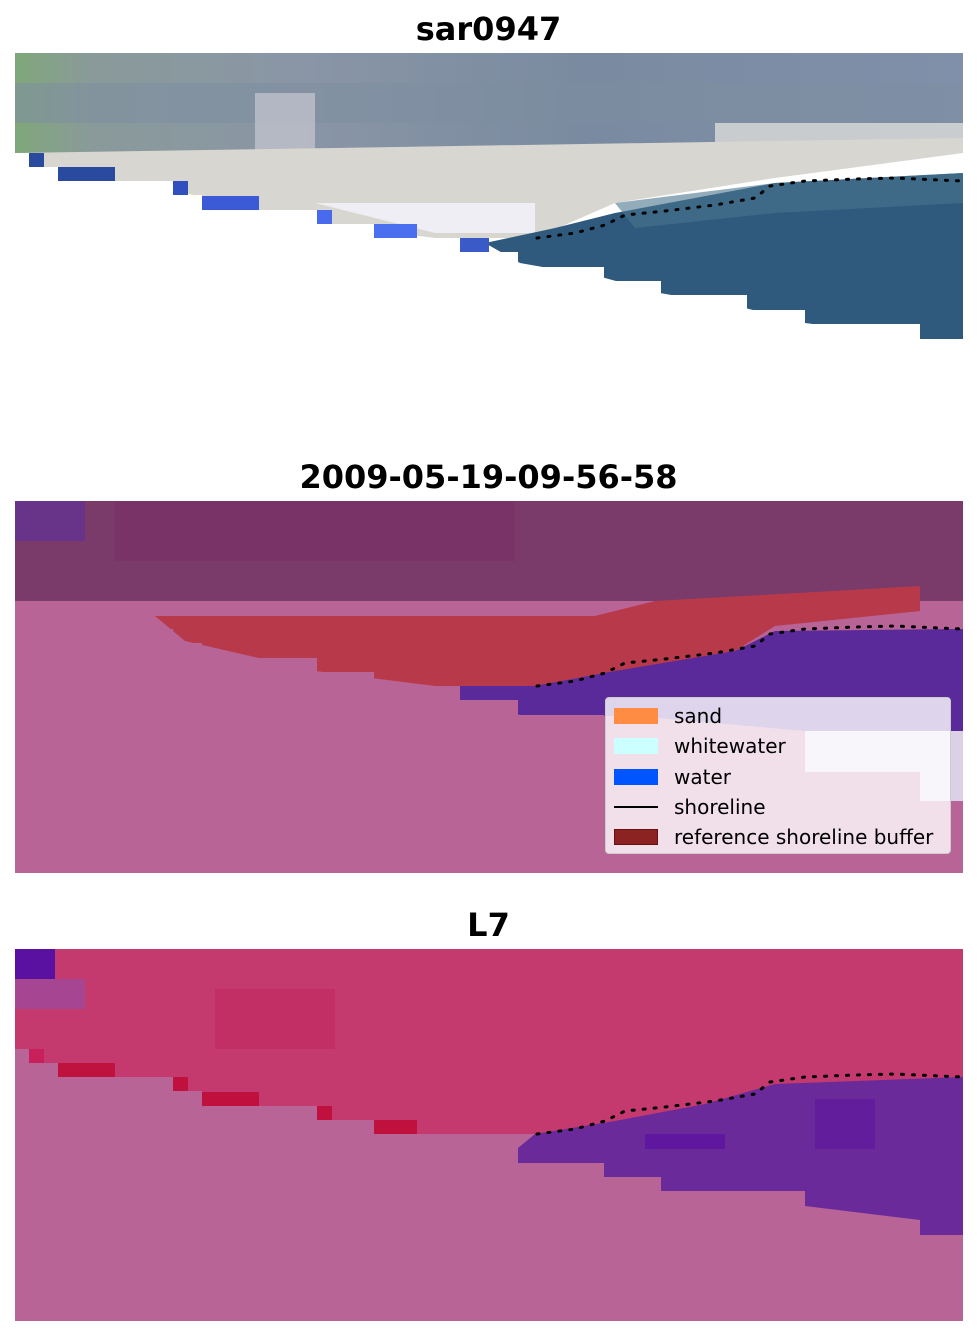  Describe the element at coordinates (636, 777) in the screenshot. I see `water-swatch` at that location.